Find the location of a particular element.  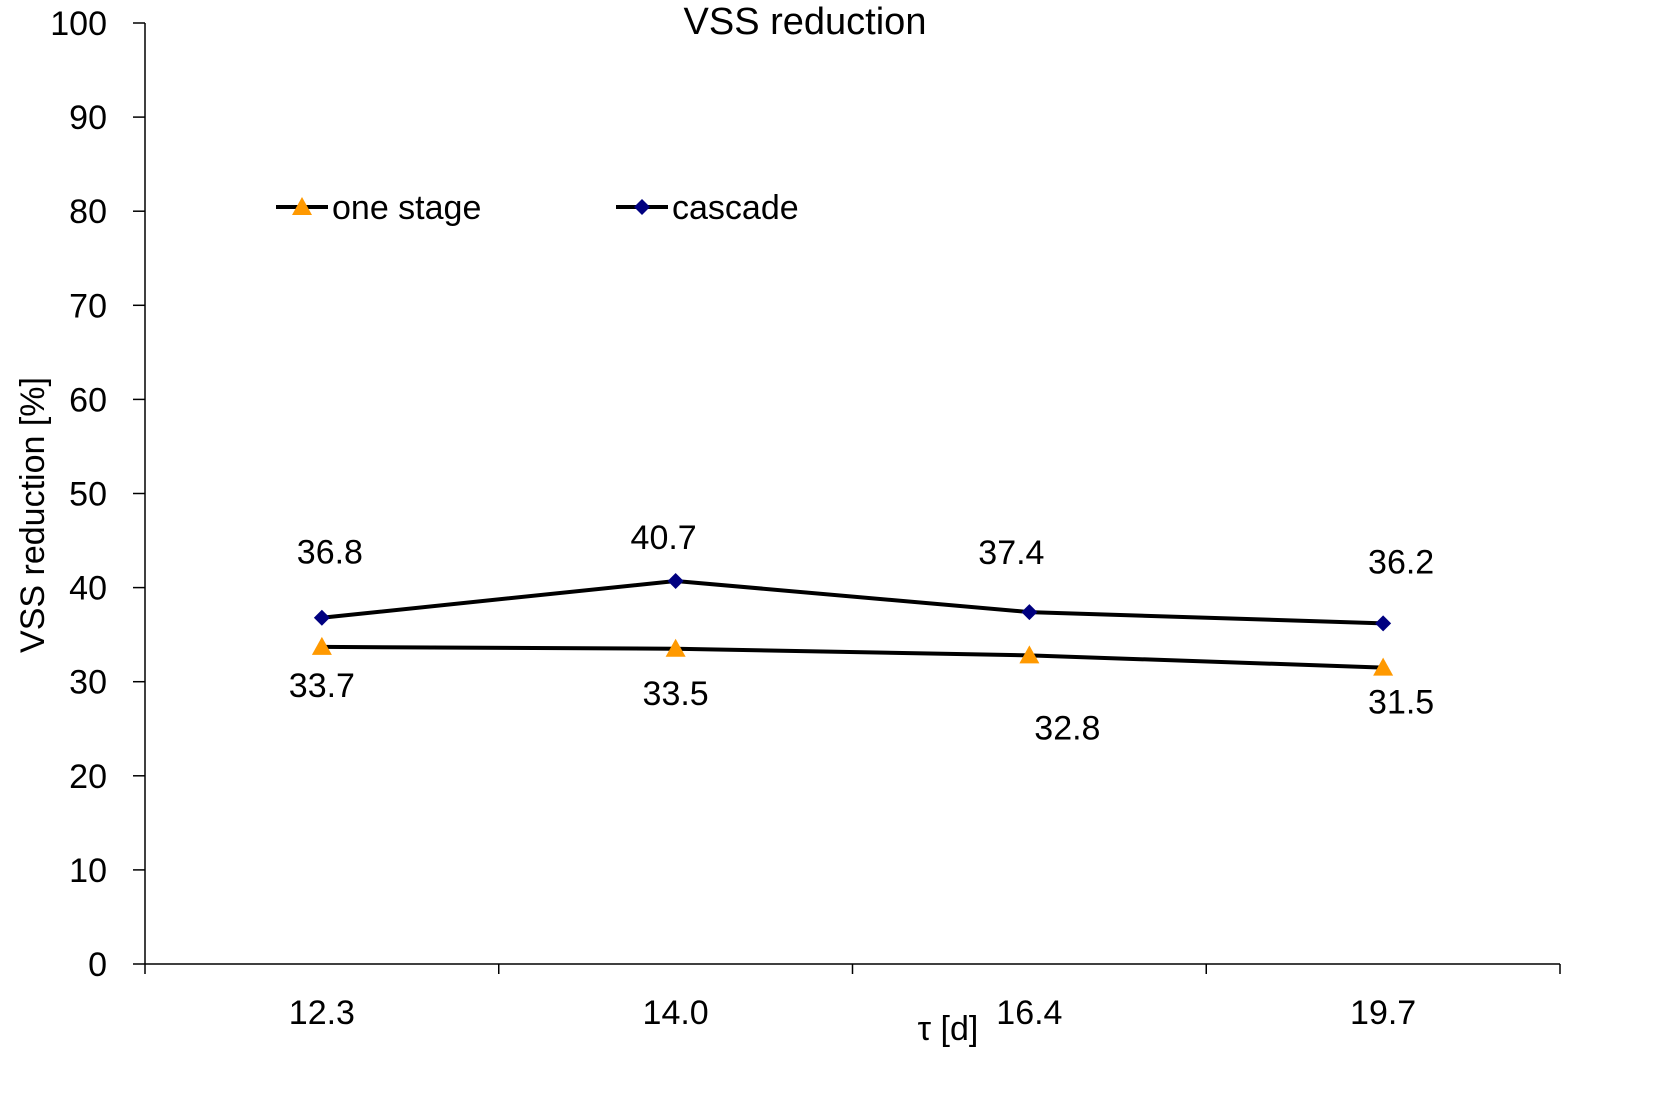

legend-item: one stage is located at coordinates (378, 208).